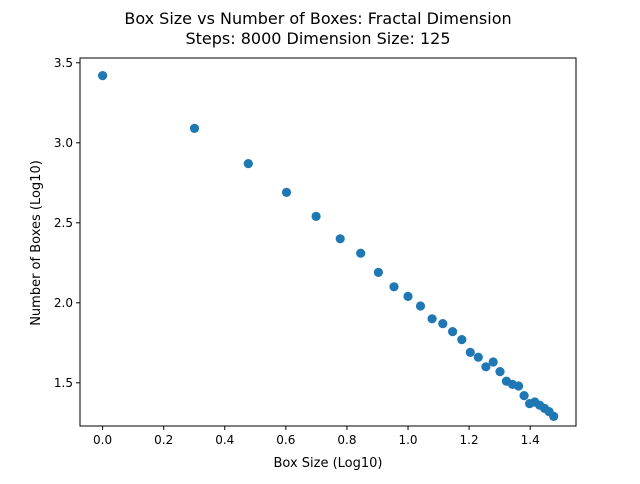 This screenshot has width=640, height=484. I want to click on x-tick-label: 1.0, so click(407, 440).